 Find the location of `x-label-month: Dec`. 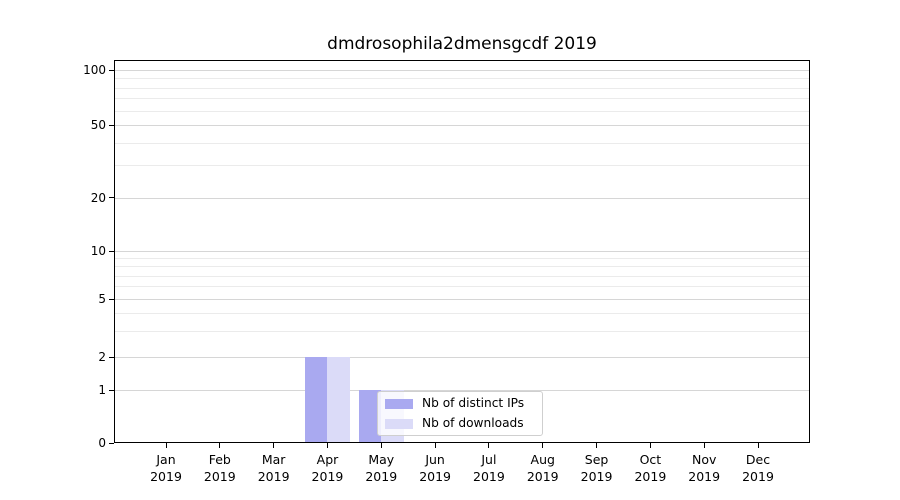

x-label-month: Dec is located at coordinates (758, 459).